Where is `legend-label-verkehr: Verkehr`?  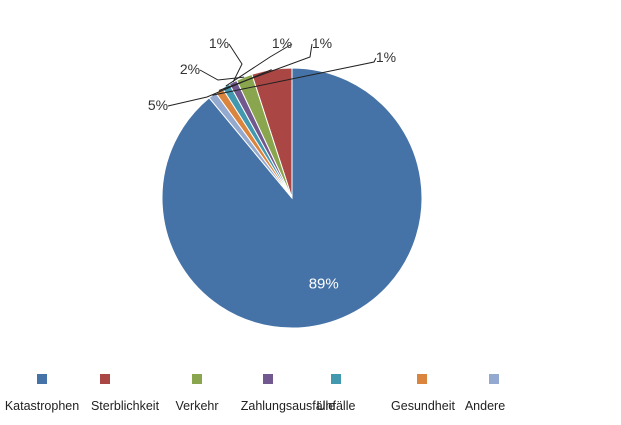 legend-label-verkehr: Verkehr is located at coordinates (196, 406).